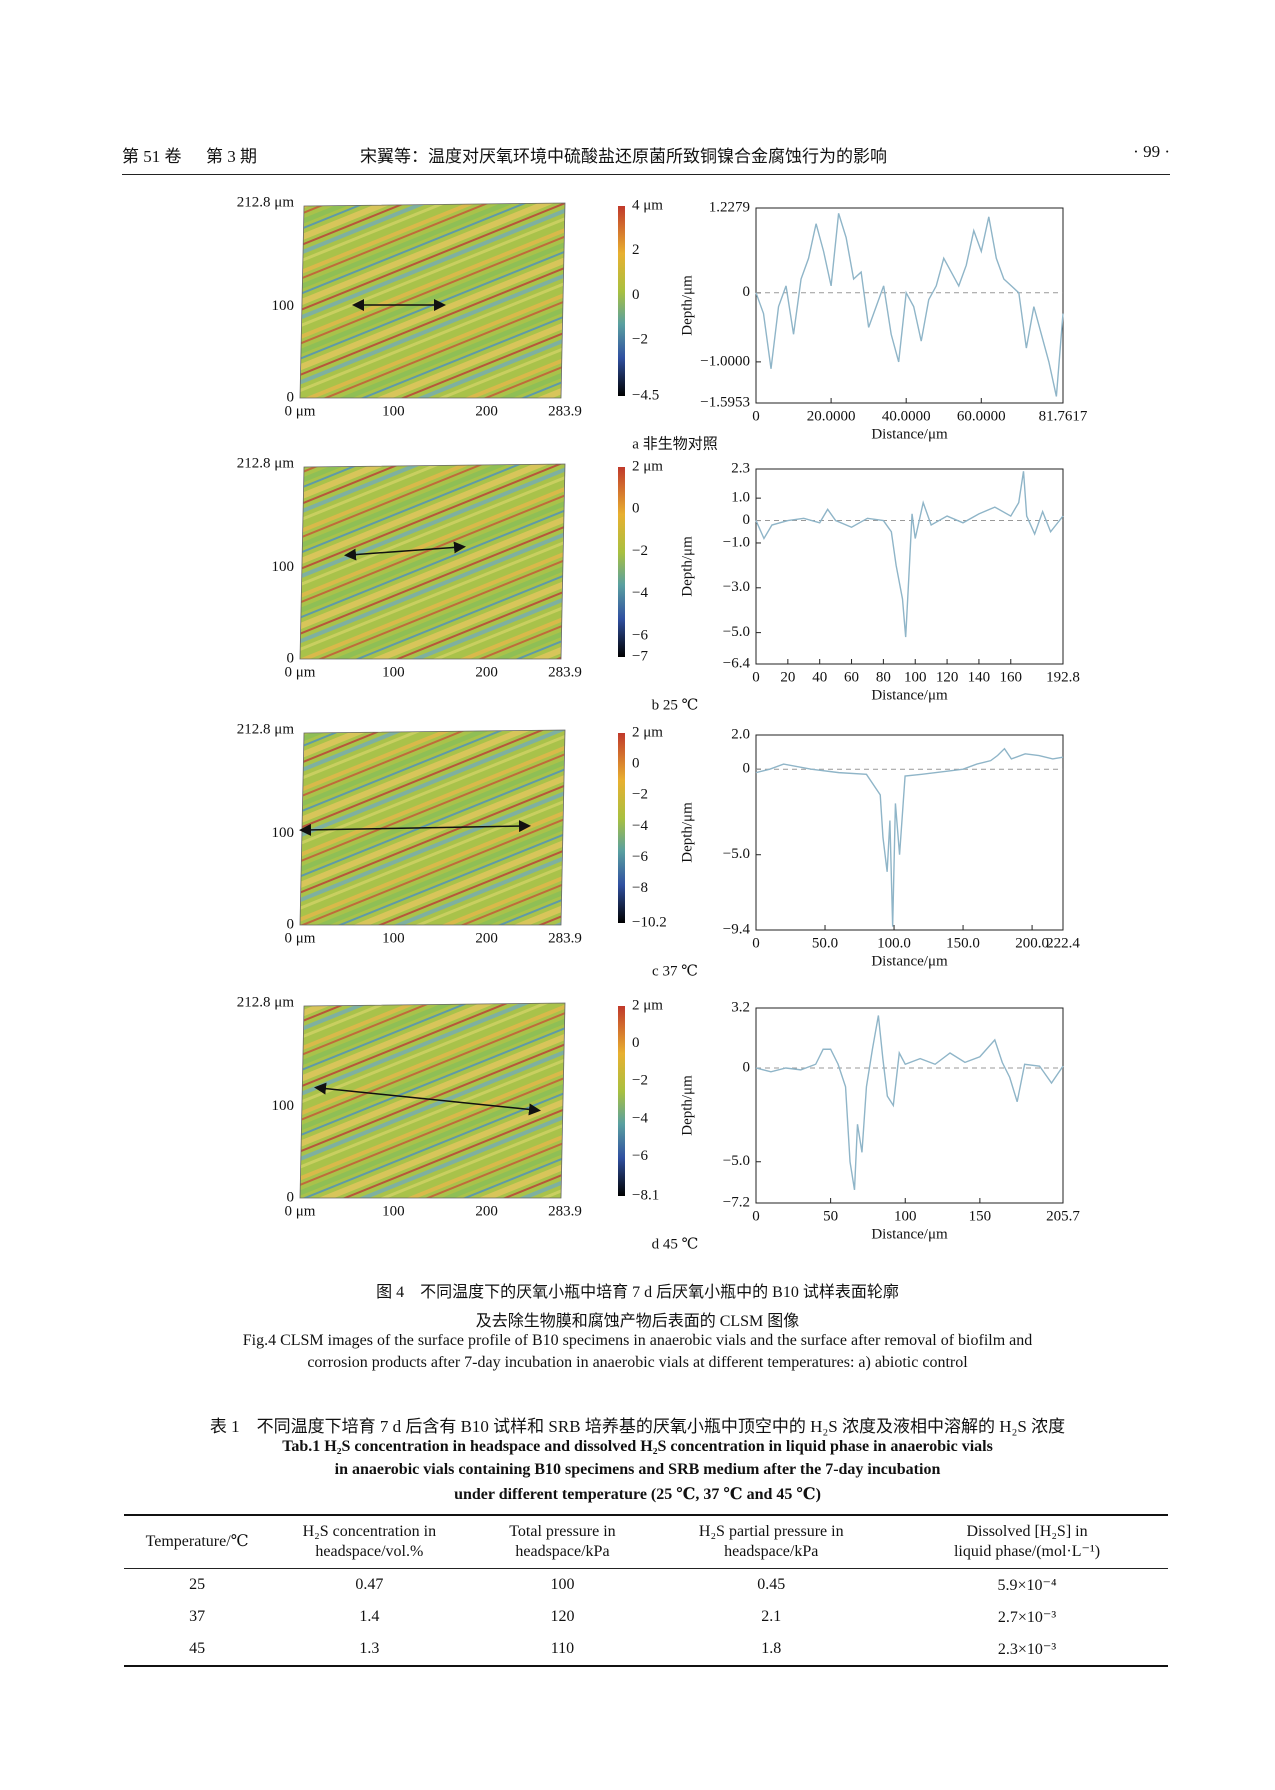 The image size is (1275, 1790). Describe the element at coordinates (980, 1216) in the screenshot. I see `x-tick-label: 150` at that location.